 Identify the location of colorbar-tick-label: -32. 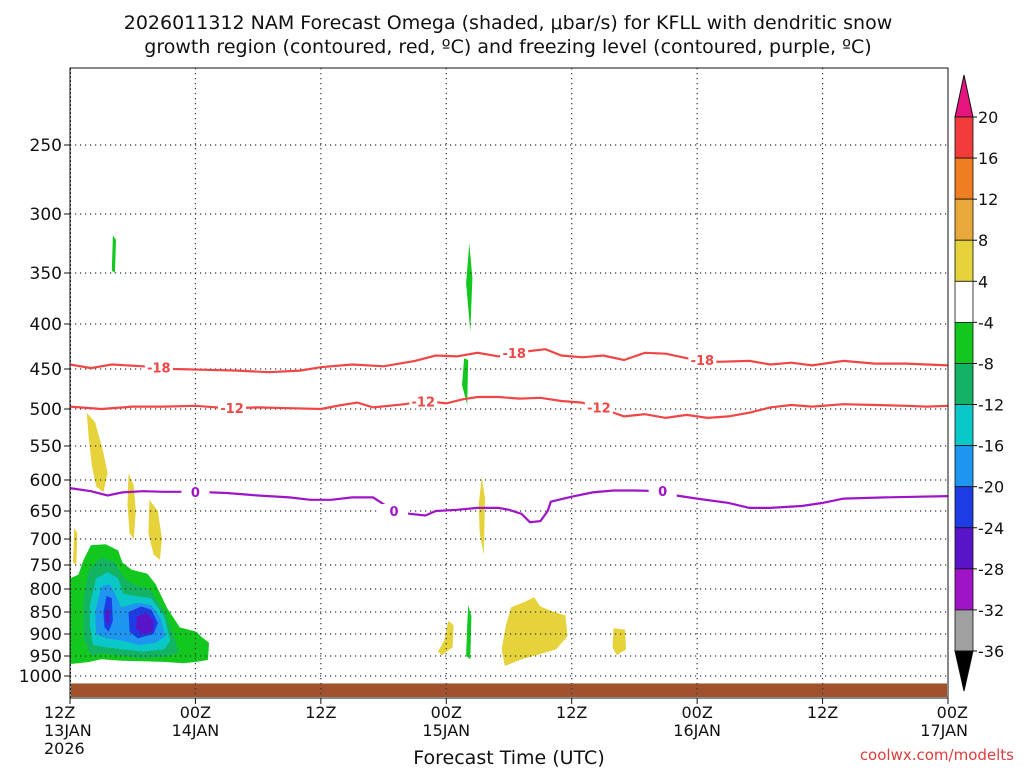
(991, 610).